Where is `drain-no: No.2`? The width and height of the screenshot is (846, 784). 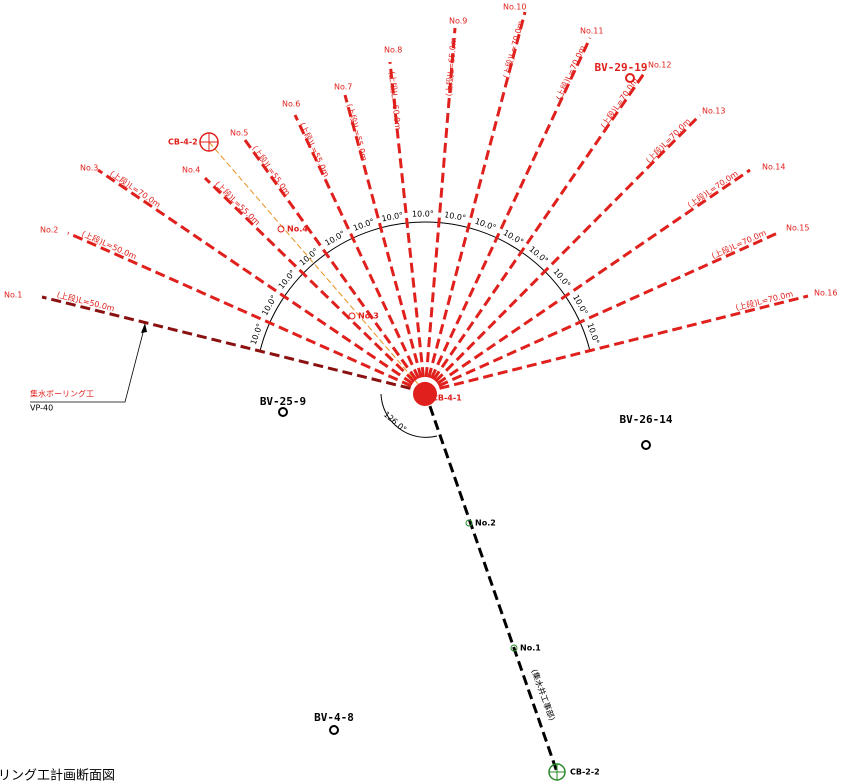 drain-no: No.2 is located at coordinates (49, 230).